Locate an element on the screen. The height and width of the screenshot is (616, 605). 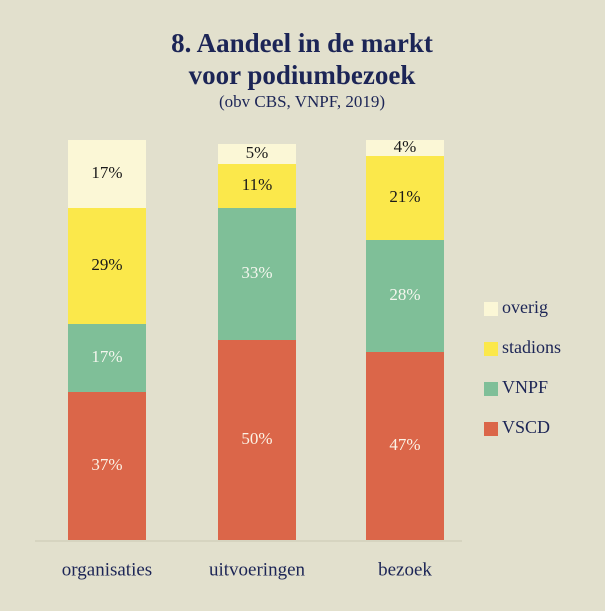
value-label: 5% is located at coordinates (257, 152).